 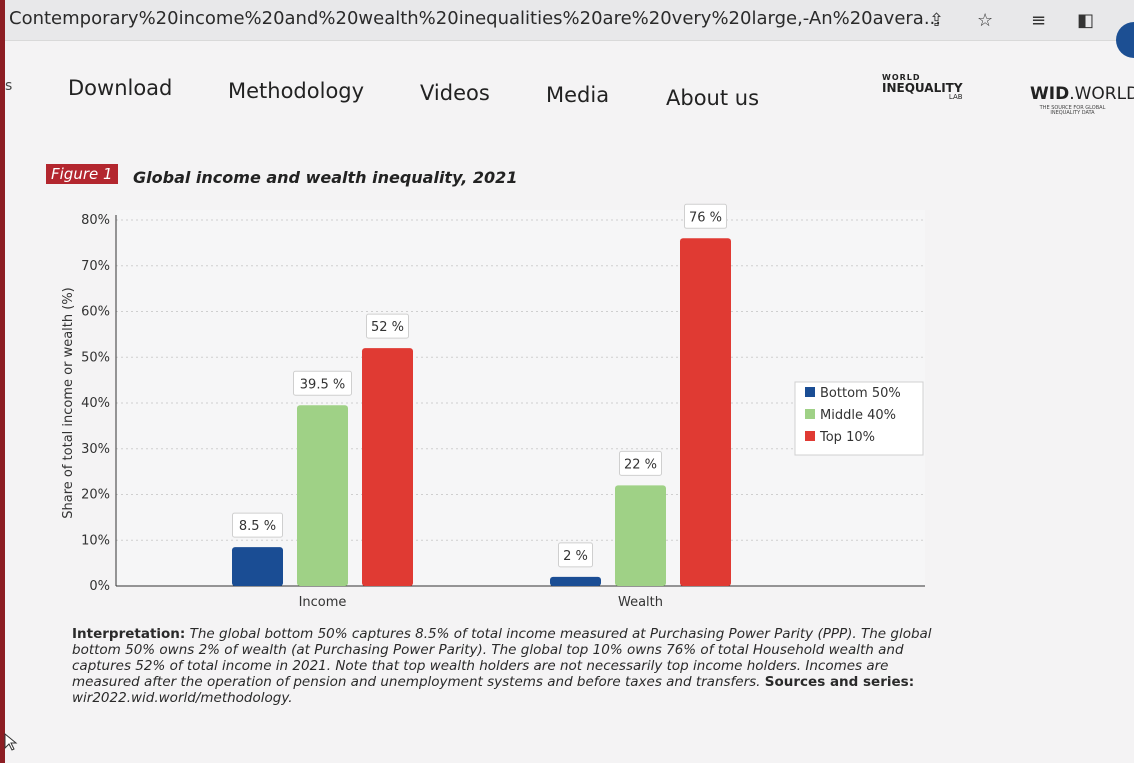 I want to click on y-tick-label: 60%, so click(x=95, y=312).